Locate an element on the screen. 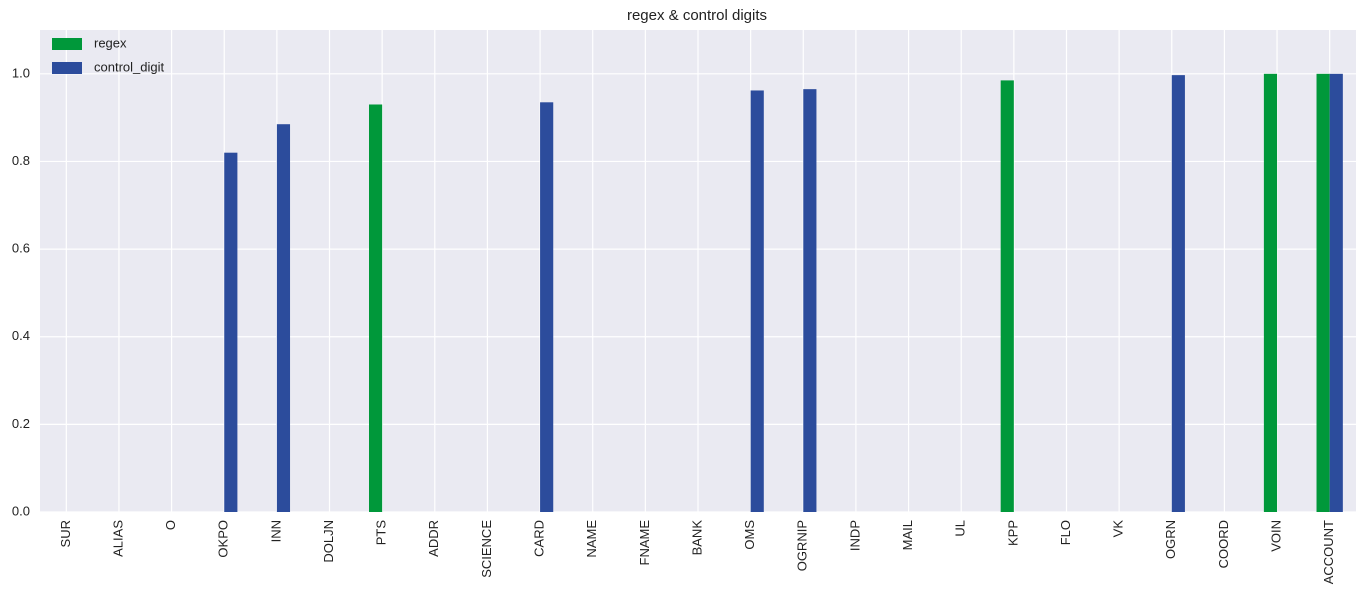  x-tick-label: OKPO is located at coordinates (223, 539).